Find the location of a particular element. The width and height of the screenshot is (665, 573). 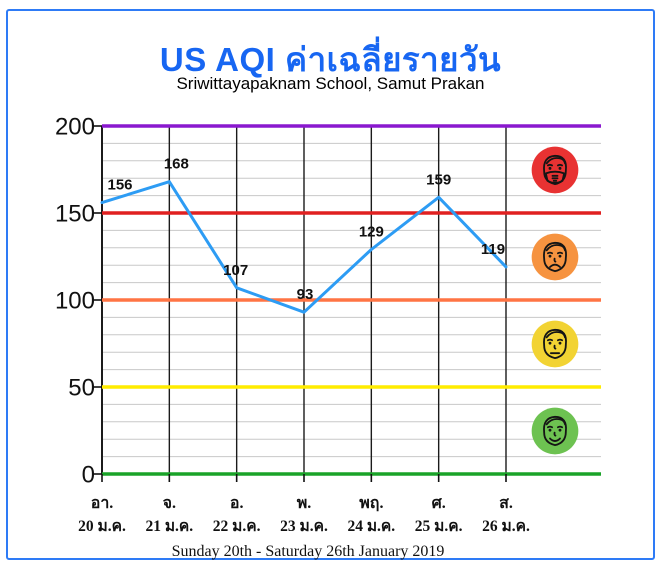

y-axis-tick-label: 50 is located at coordinates (81, 388).